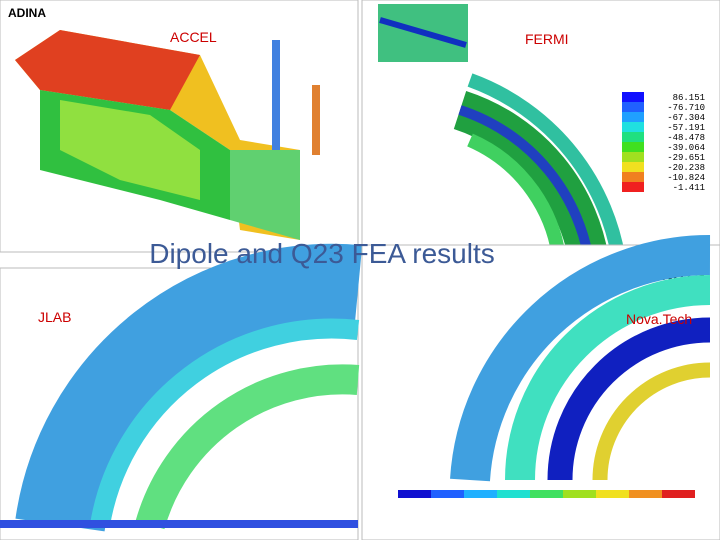  I want to click on panel-label: ACCEL, so click(193, 37).